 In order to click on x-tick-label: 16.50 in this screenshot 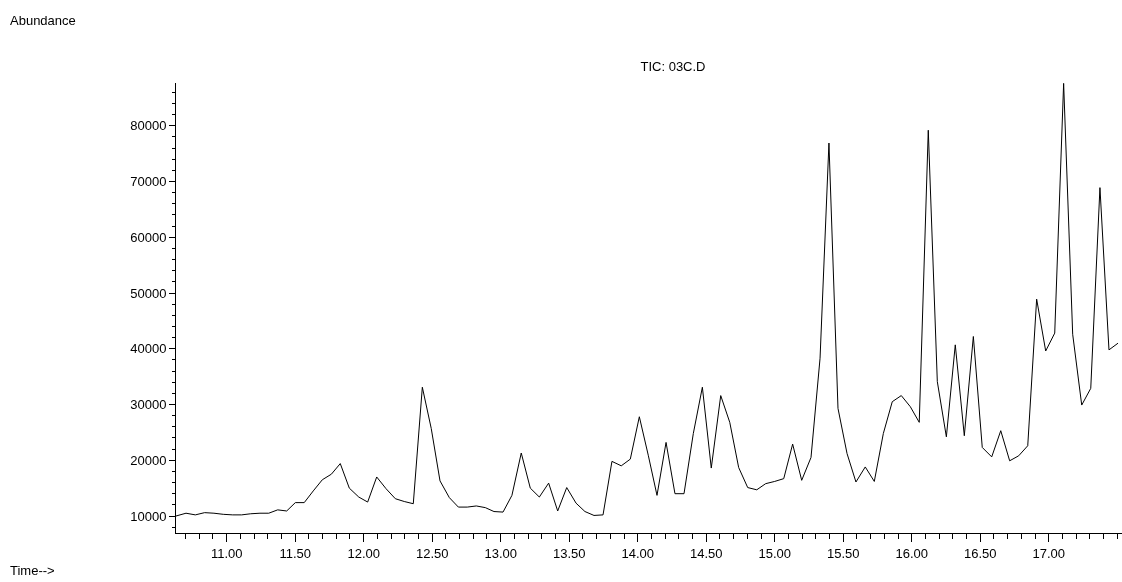, I will do `click(980, 553)`.